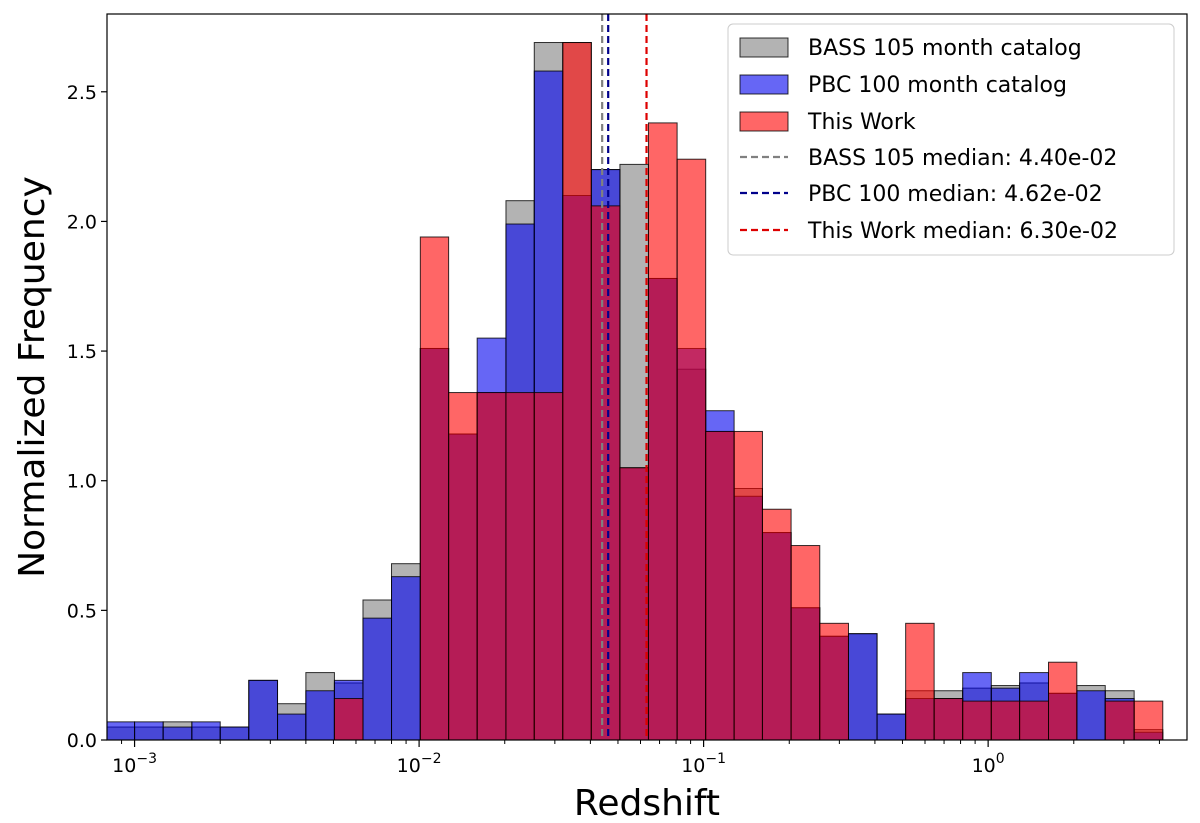  What do you see at coordinates (955, 194) in the screenshot?
I see `legend-label-pbc-100-median: PBC 100 median: 4.62e-02` at bounding box center [955, 194].